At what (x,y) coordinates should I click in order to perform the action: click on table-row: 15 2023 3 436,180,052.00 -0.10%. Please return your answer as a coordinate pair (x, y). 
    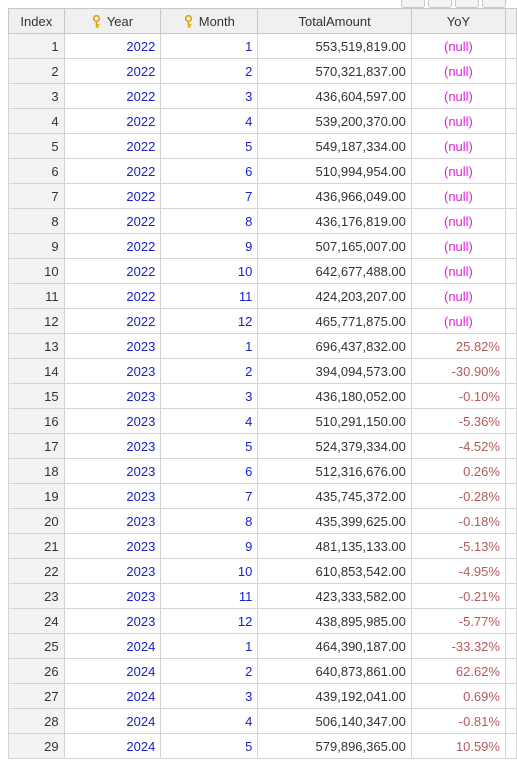
    Looking at the image, I should click on (262, 396).